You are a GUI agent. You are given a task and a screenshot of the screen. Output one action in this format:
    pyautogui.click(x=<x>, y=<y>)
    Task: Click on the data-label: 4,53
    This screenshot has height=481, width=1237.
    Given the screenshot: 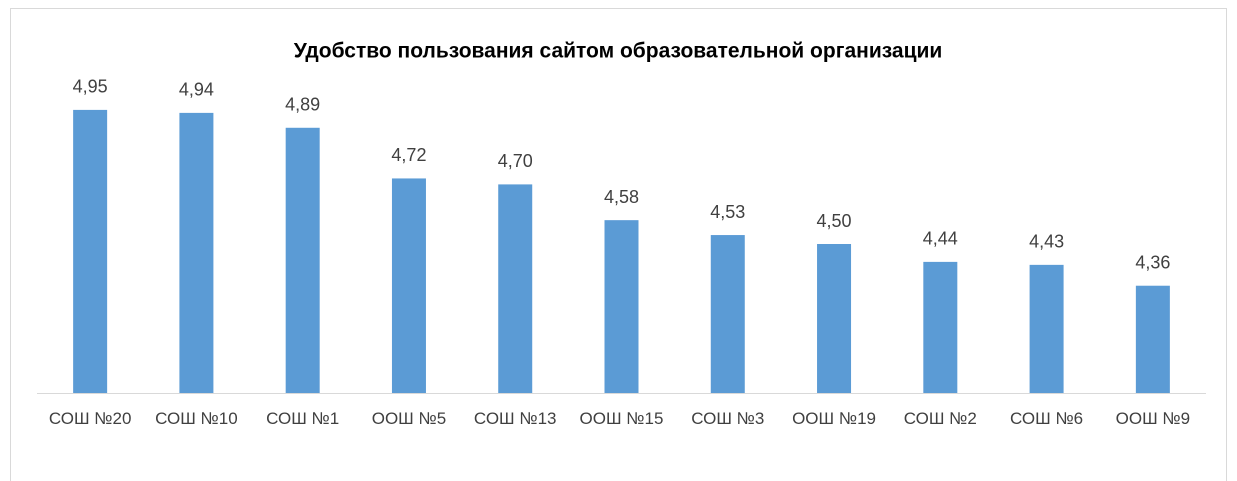 What is the action you would take?
    pyautogui.click(x=727, y=212)
    